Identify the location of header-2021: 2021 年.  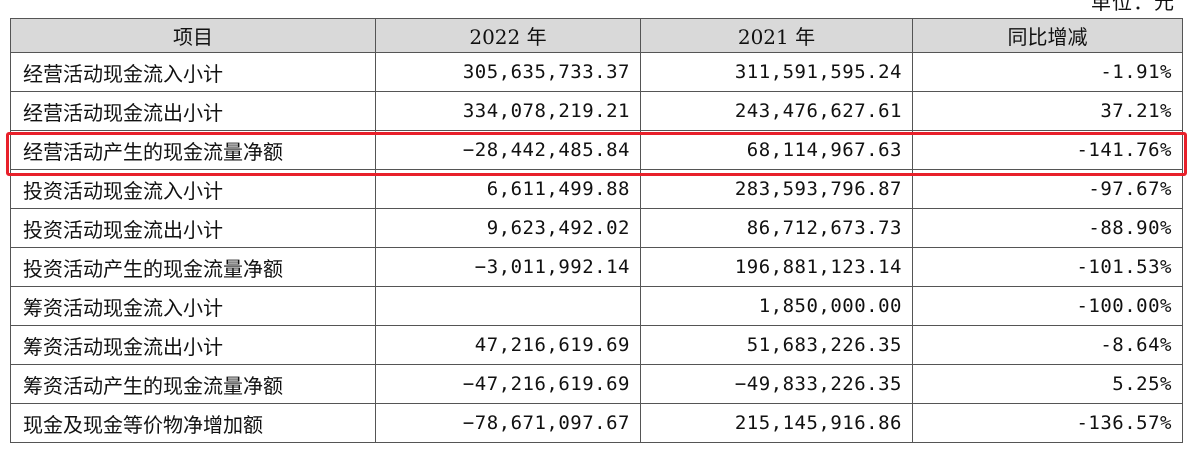
(776, 35).